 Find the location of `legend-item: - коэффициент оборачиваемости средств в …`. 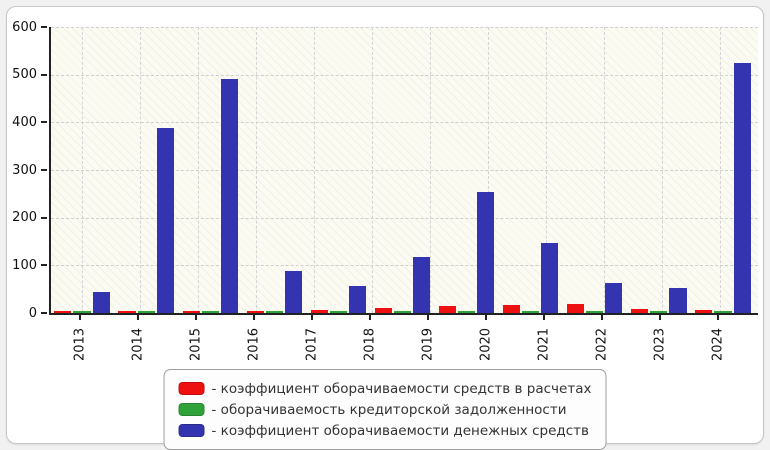

legend-item: - коэффициент оборачиваемости средств в … is located at coordinates (385, 388).